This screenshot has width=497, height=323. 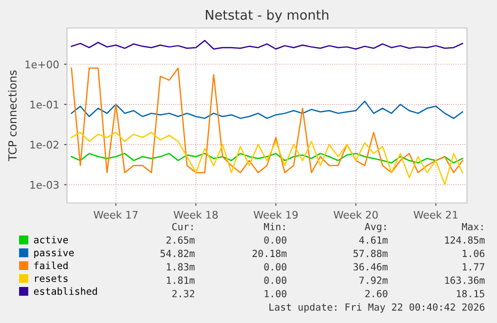 I want to click on text: 2.65m, so click(x=180, y=240).